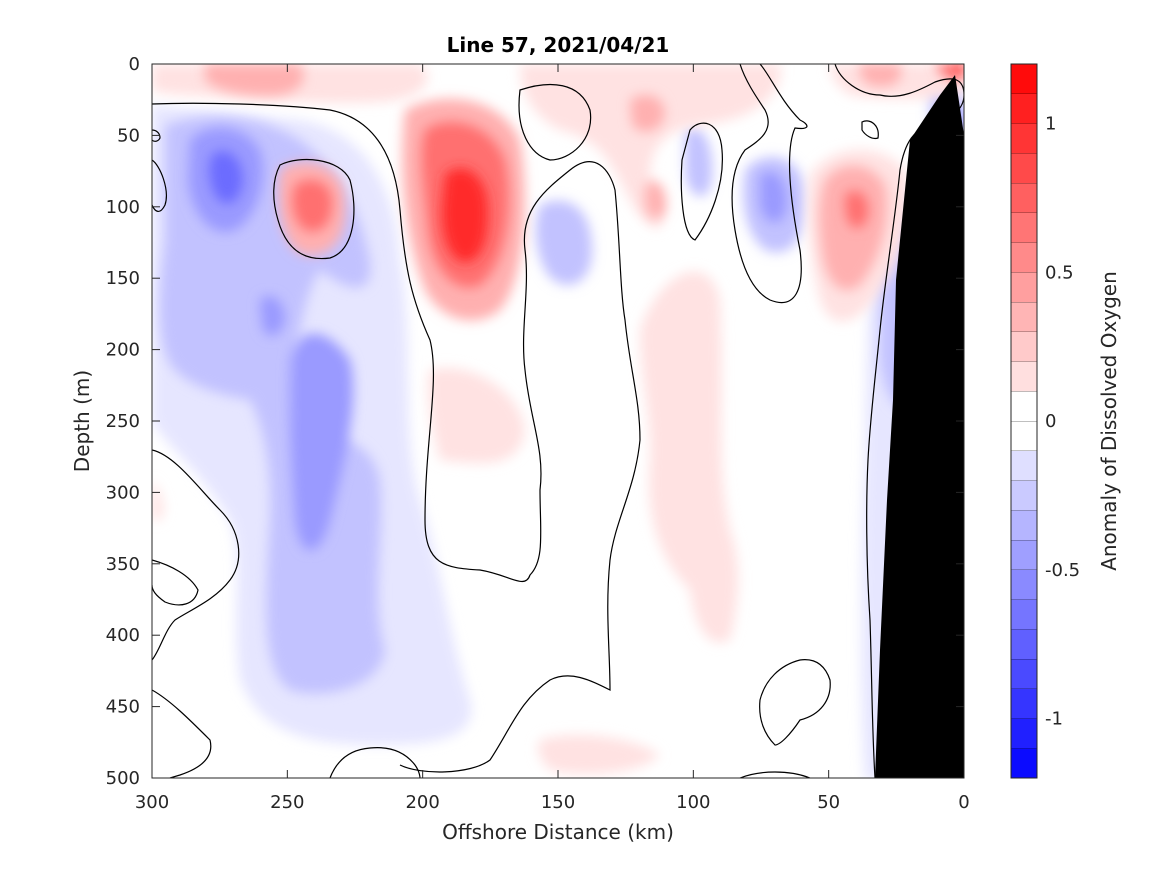  What do you see at coordinates (963, 802) in the screenshot?
I see `x-tick-label: 0` at bounding box center [963, 802].